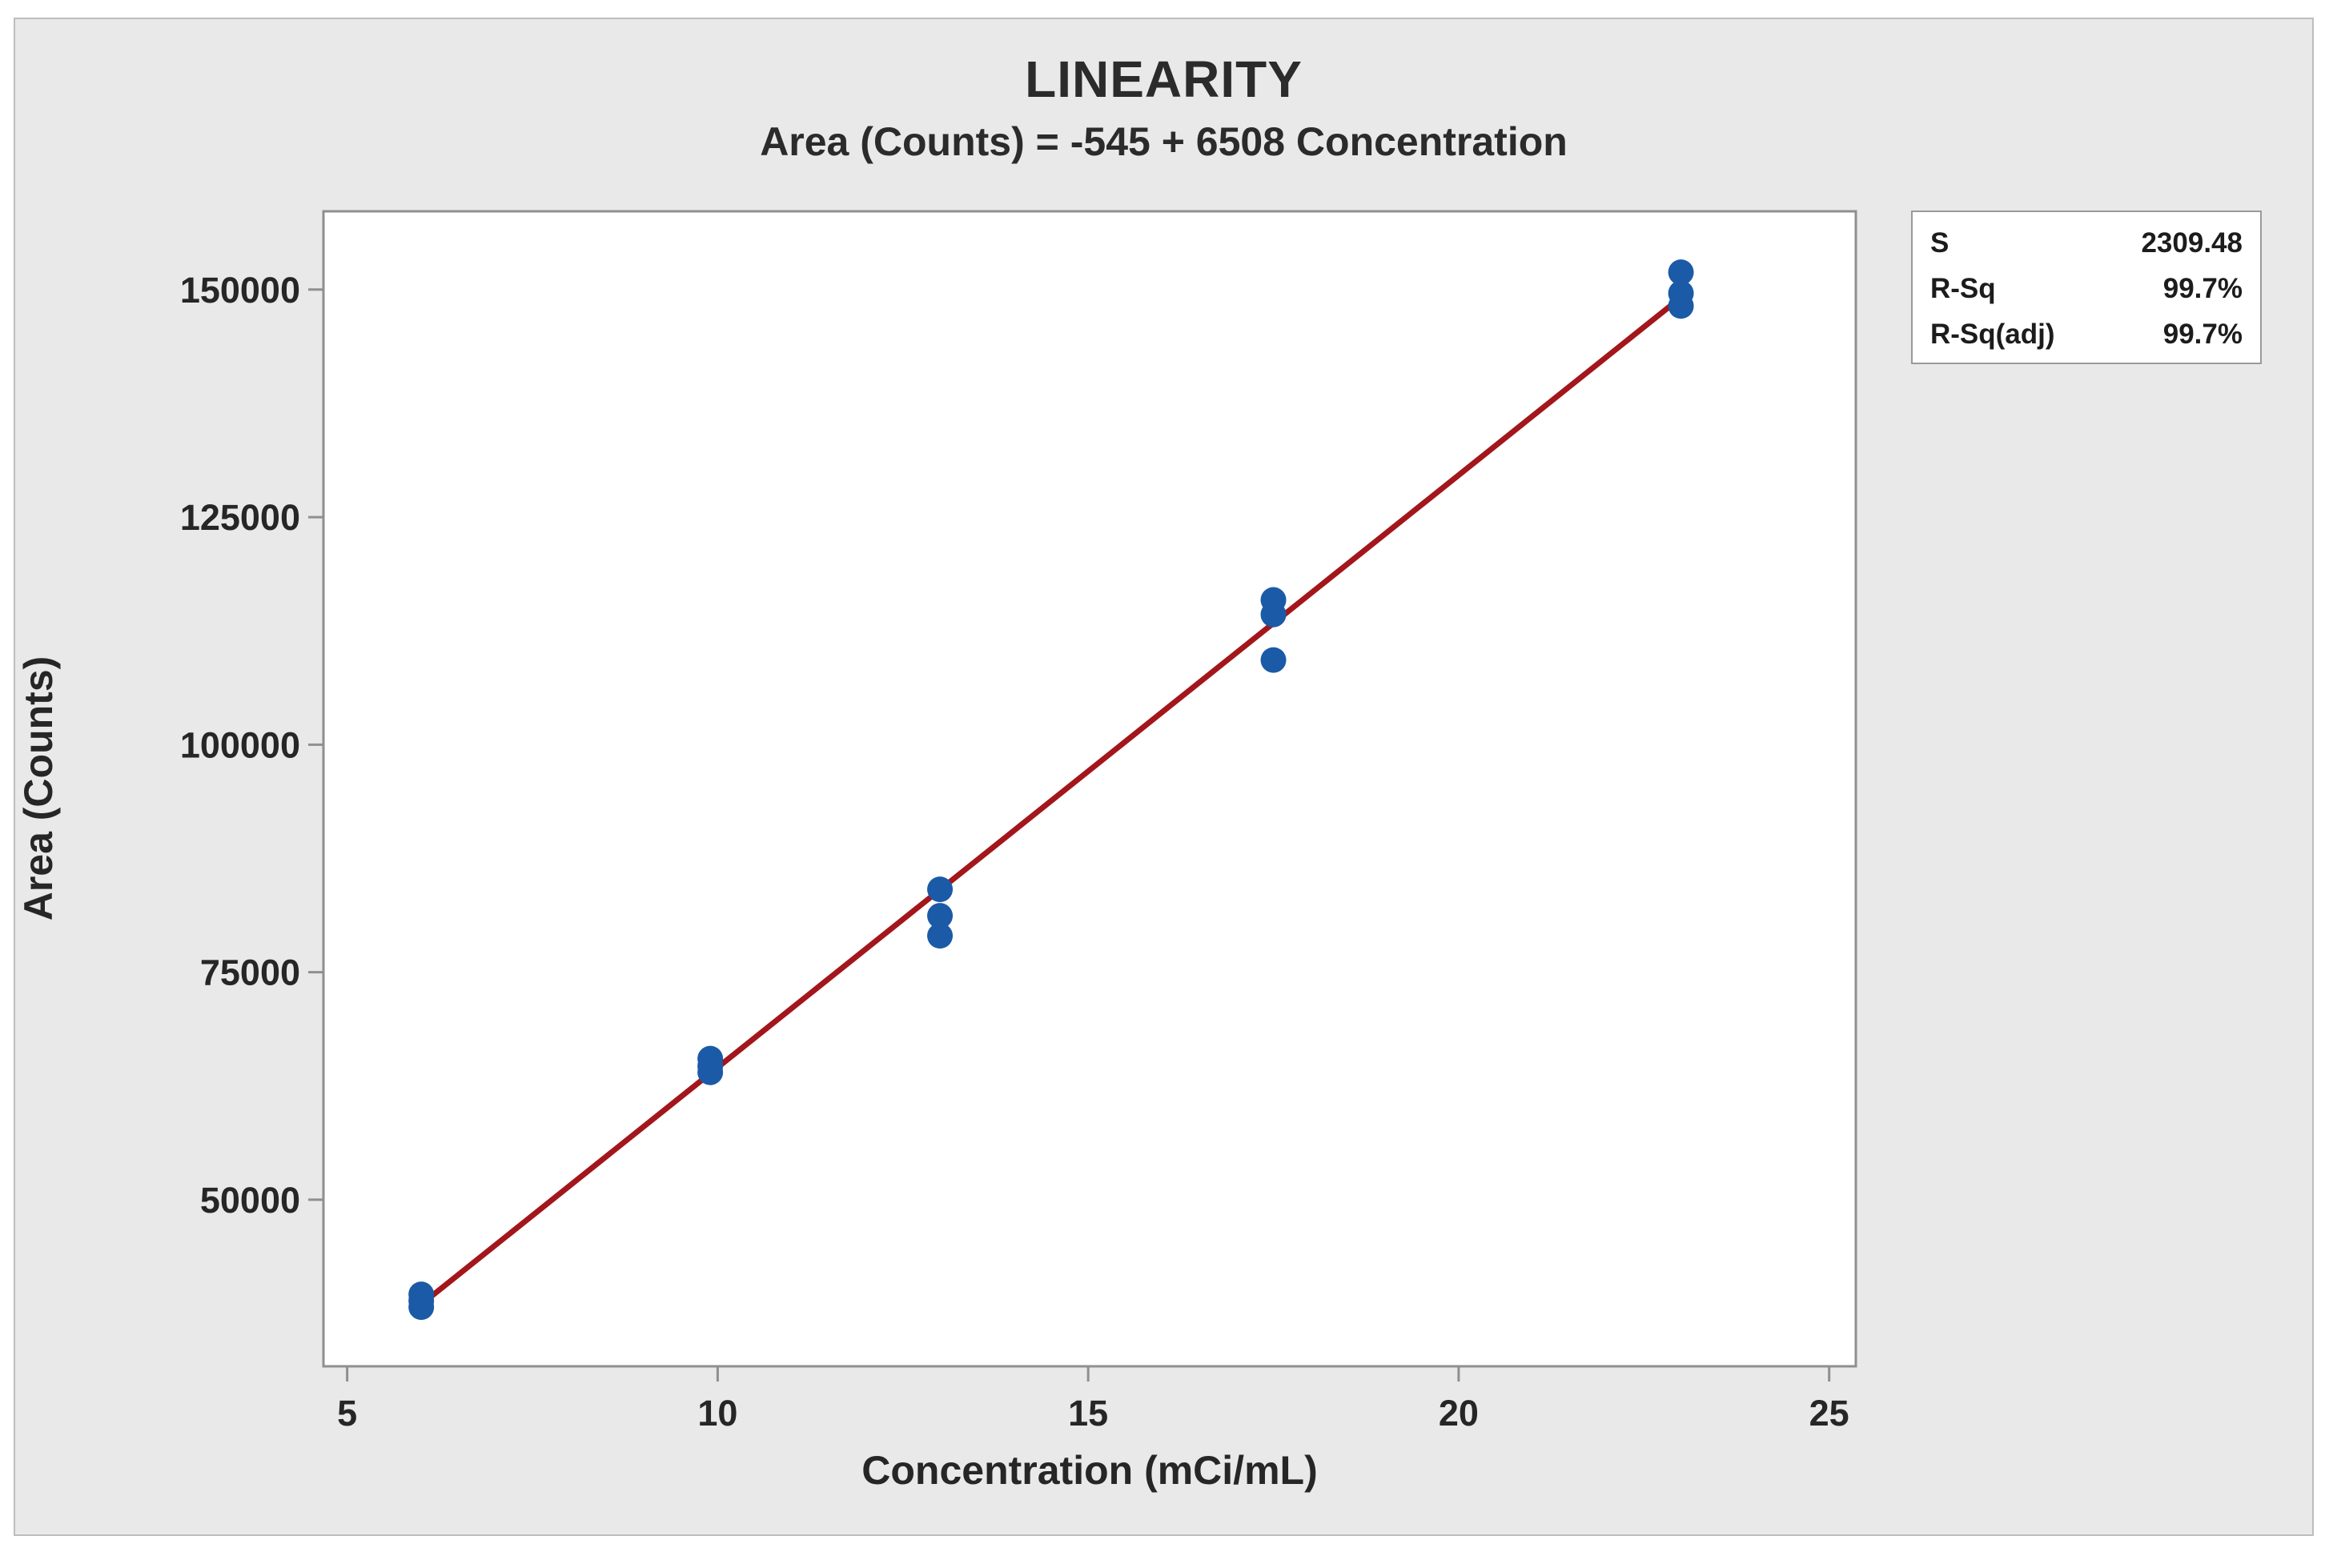 Image resolution: width=2329 pixels, height=1568 pixels. What do you see at coordinates (1089, 1470) in the screenshot?
I see `x-axis-label: Concentration (mCi/mL)` at bounding box center [1089, 1470].